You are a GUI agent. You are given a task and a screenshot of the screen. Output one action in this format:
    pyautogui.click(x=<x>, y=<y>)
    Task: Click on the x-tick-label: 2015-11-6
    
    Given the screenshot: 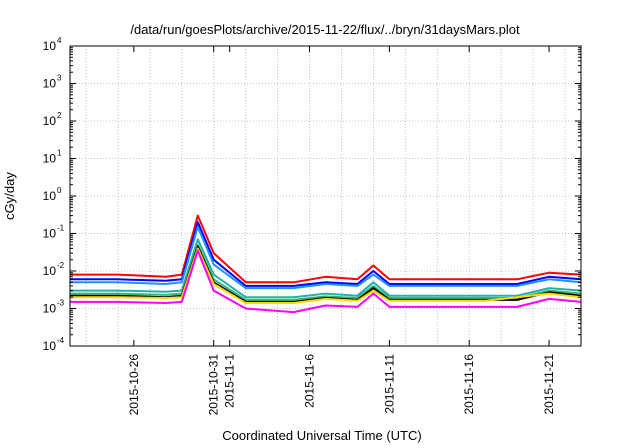 What is the action you would take?
    pyautogui.click(x=310, y=381)
    